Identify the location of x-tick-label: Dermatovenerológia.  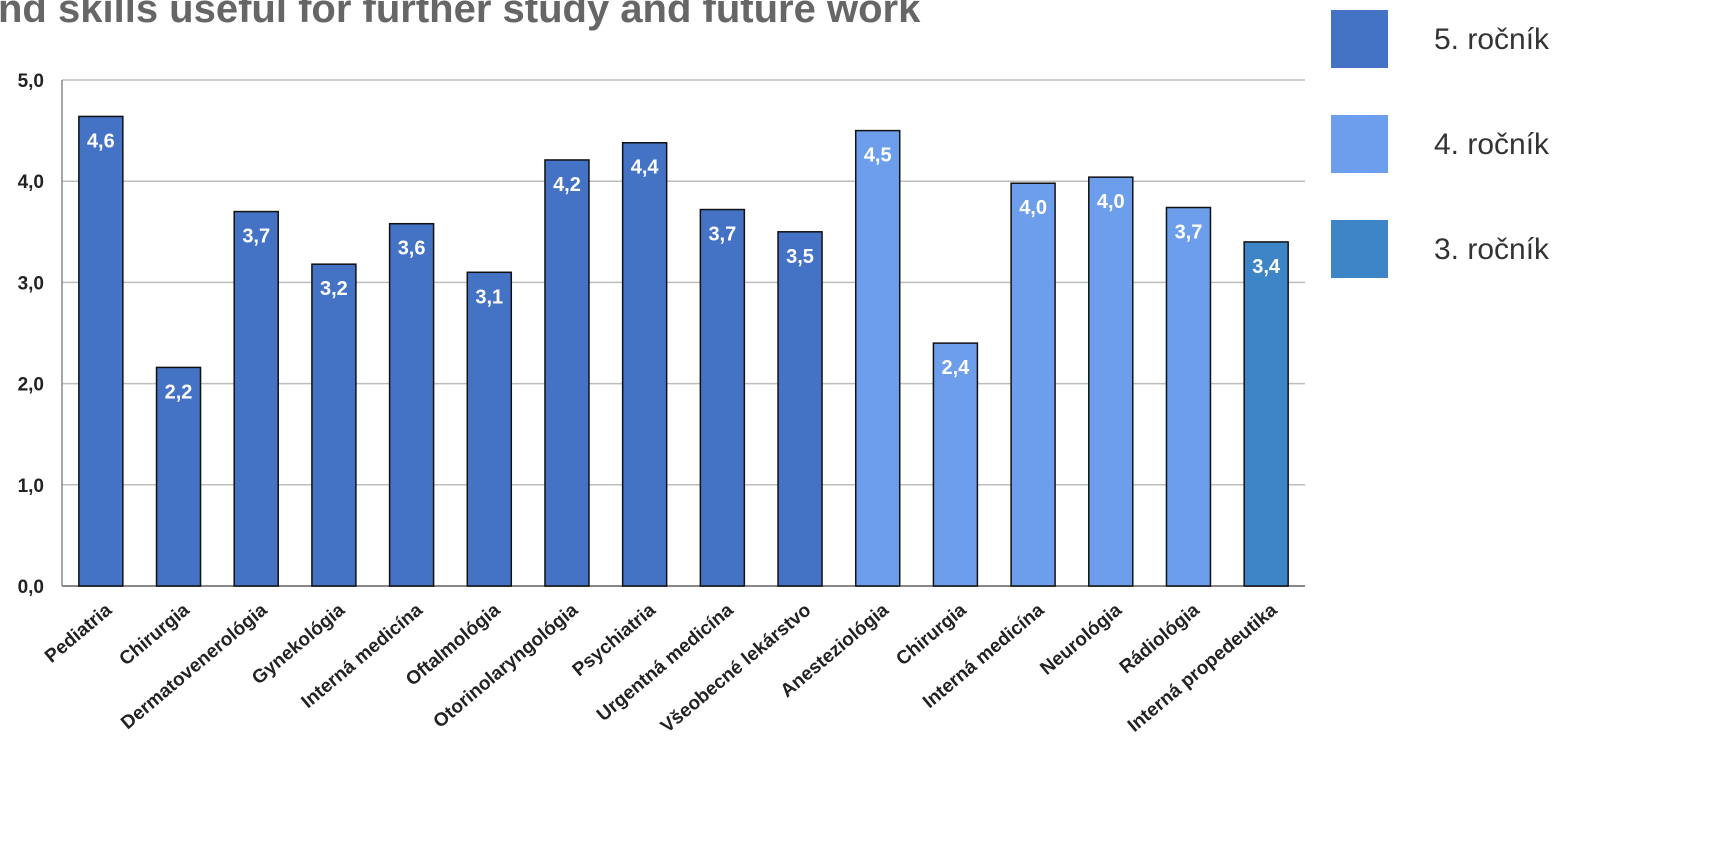
(194, 666).